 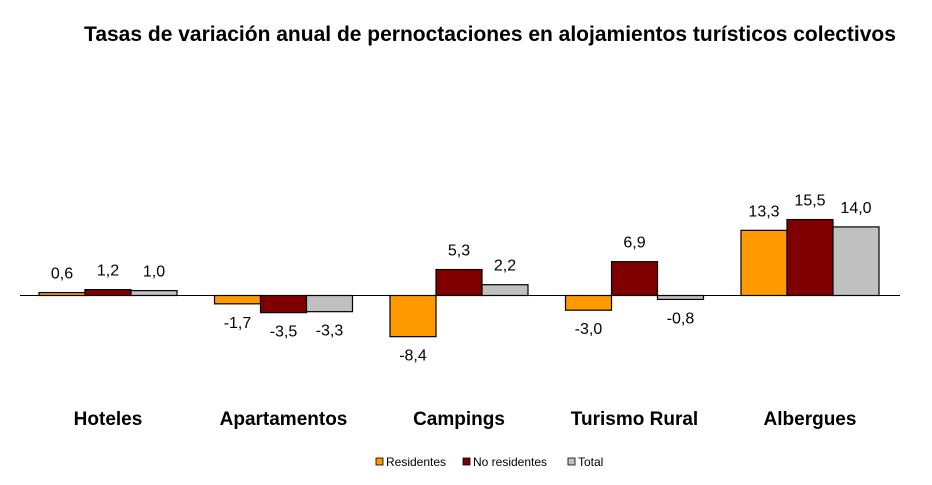 I want to click on data-label-turismo-rural-residentes: -3,0, so click(x=589, y=329).